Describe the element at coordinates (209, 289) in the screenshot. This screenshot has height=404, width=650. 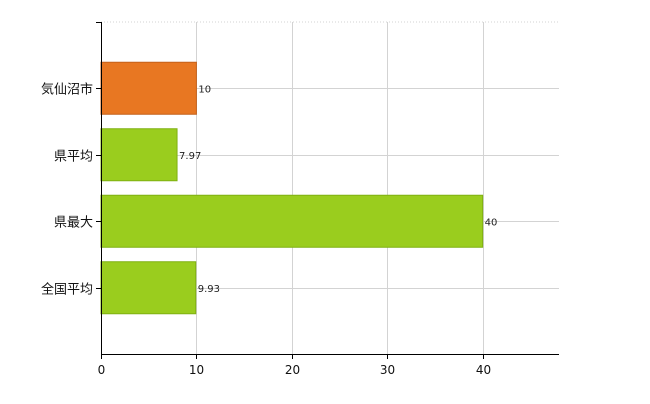
I see `data-label: 9.93` at that location.